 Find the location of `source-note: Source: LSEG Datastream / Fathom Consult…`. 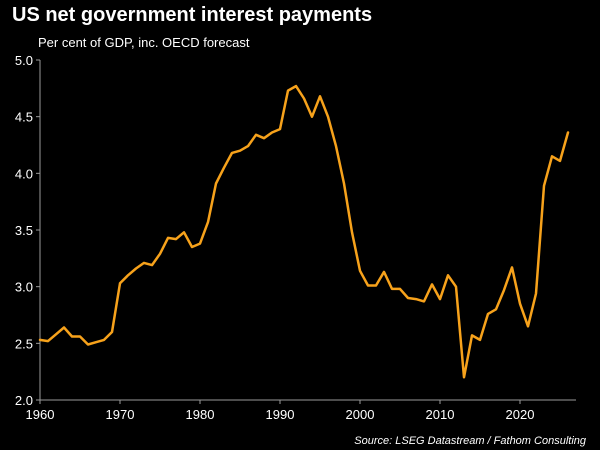

source-note: Source: LSEG Datastream / Fathom Consult… is located at coordinates (470, 441).